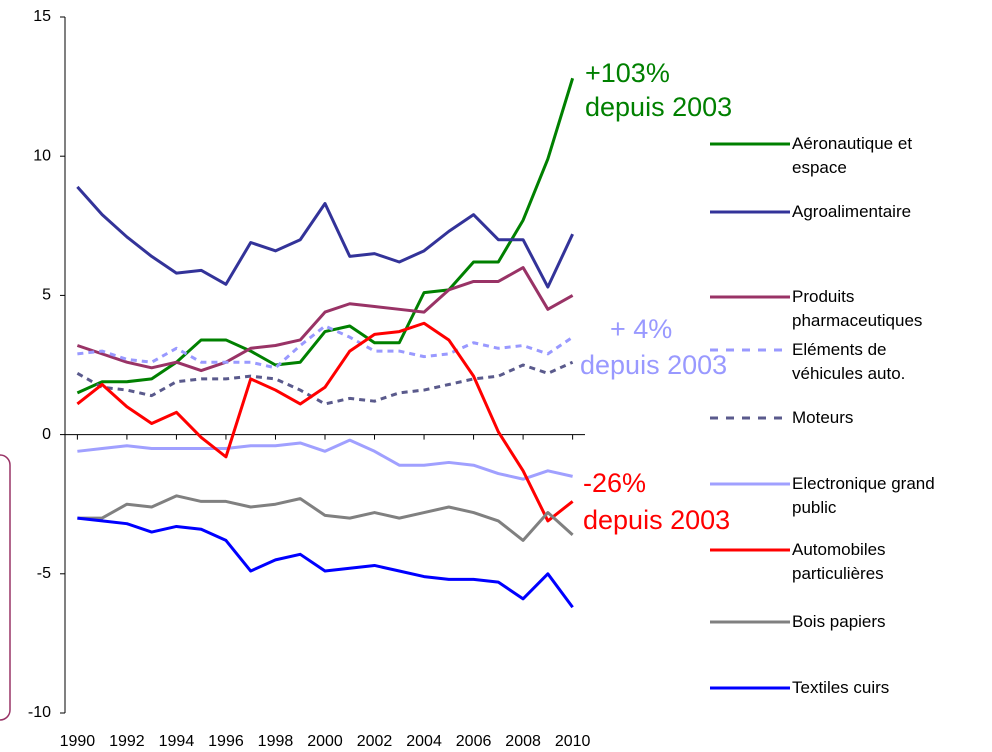 This screenshot has width=992, height=752. I want to click on x-tick-label: 2006, so click(474, 741).